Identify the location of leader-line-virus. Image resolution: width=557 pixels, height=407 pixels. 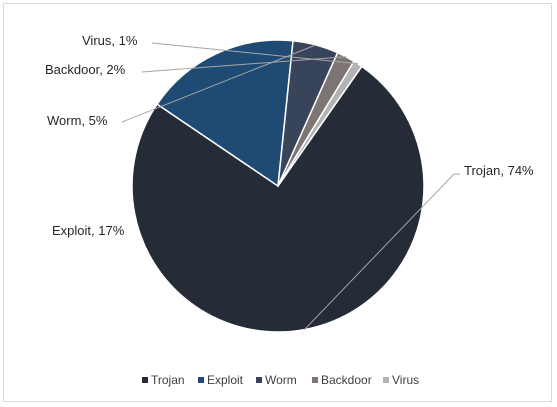
(254, 53).